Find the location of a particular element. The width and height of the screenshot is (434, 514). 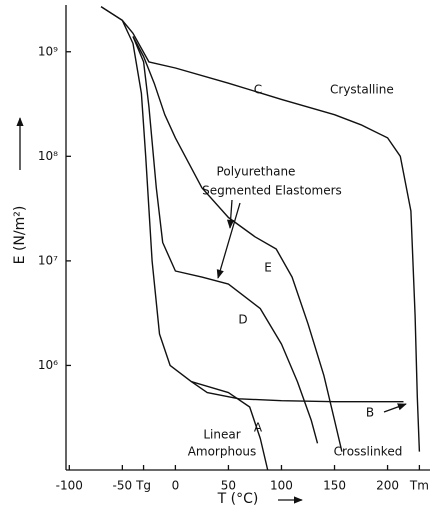

y-tick-label: 10⁸ is located at coordinates (48, 156).